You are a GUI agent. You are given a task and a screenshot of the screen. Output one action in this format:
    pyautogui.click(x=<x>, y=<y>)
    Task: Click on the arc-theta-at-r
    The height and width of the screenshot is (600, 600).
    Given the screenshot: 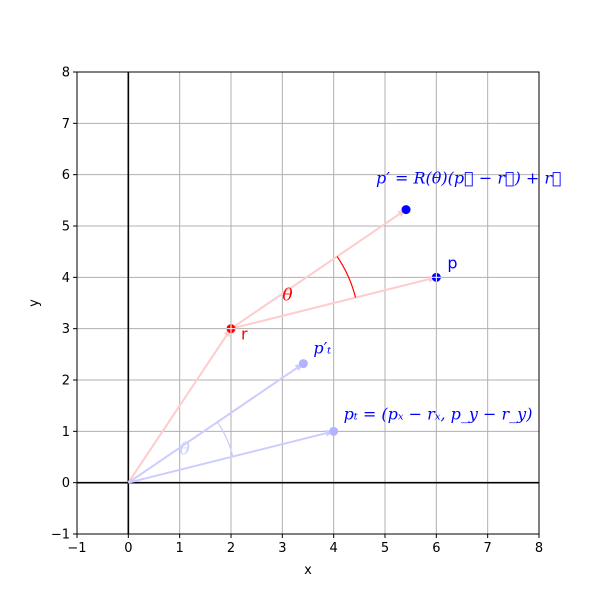 What is the action you would take?
    pyautogui.click(x=346, y=277)
    